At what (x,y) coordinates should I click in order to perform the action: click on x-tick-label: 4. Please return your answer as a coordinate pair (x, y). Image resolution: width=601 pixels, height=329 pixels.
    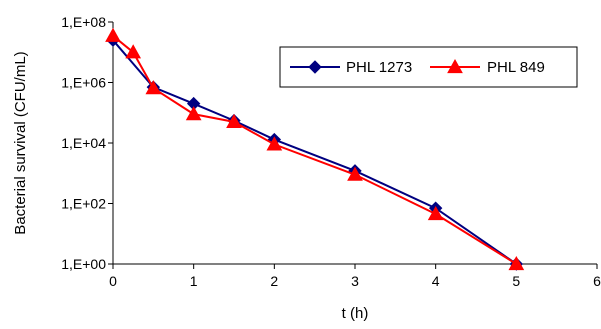
    Looking at the image, I should click on (436, 281).